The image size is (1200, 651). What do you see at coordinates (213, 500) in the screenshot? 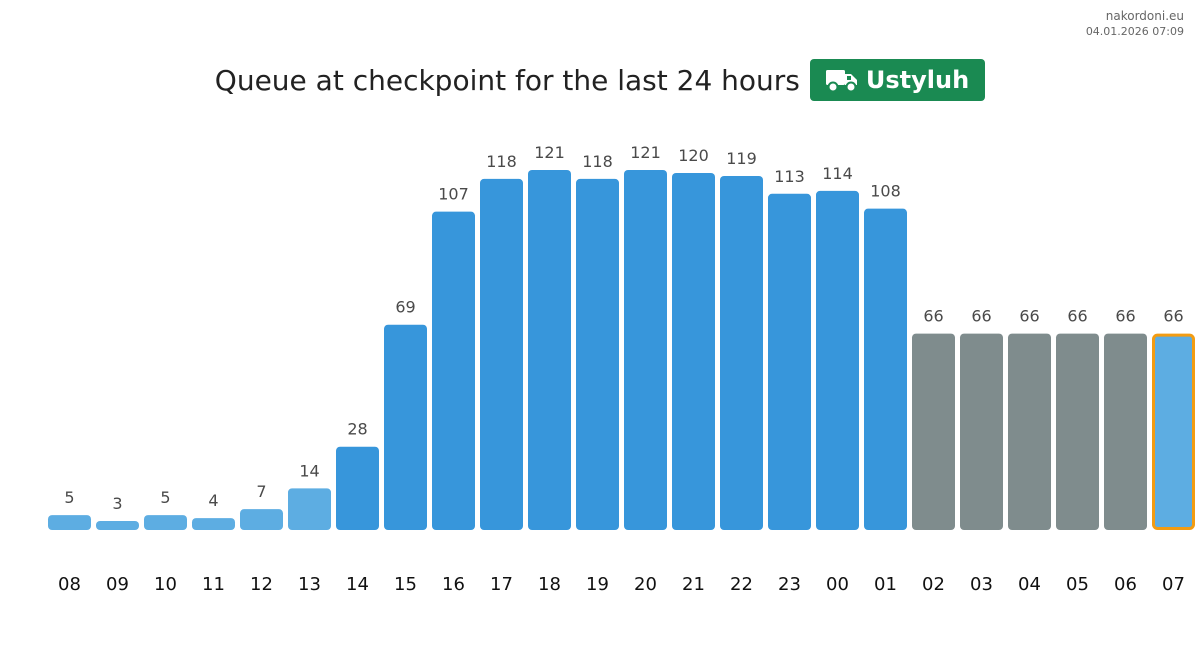
I see `bar-value-label: 4` at bounding box center [213, 500].